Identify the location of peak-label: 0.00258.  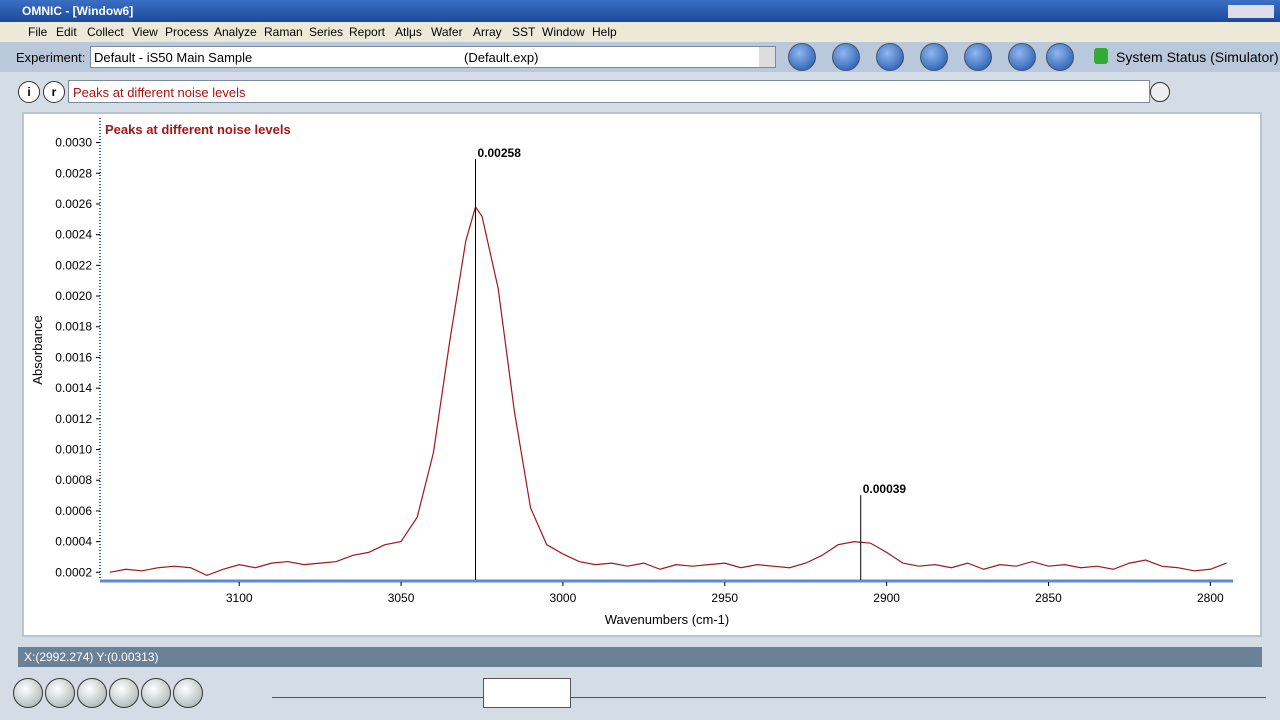
(500, 153).